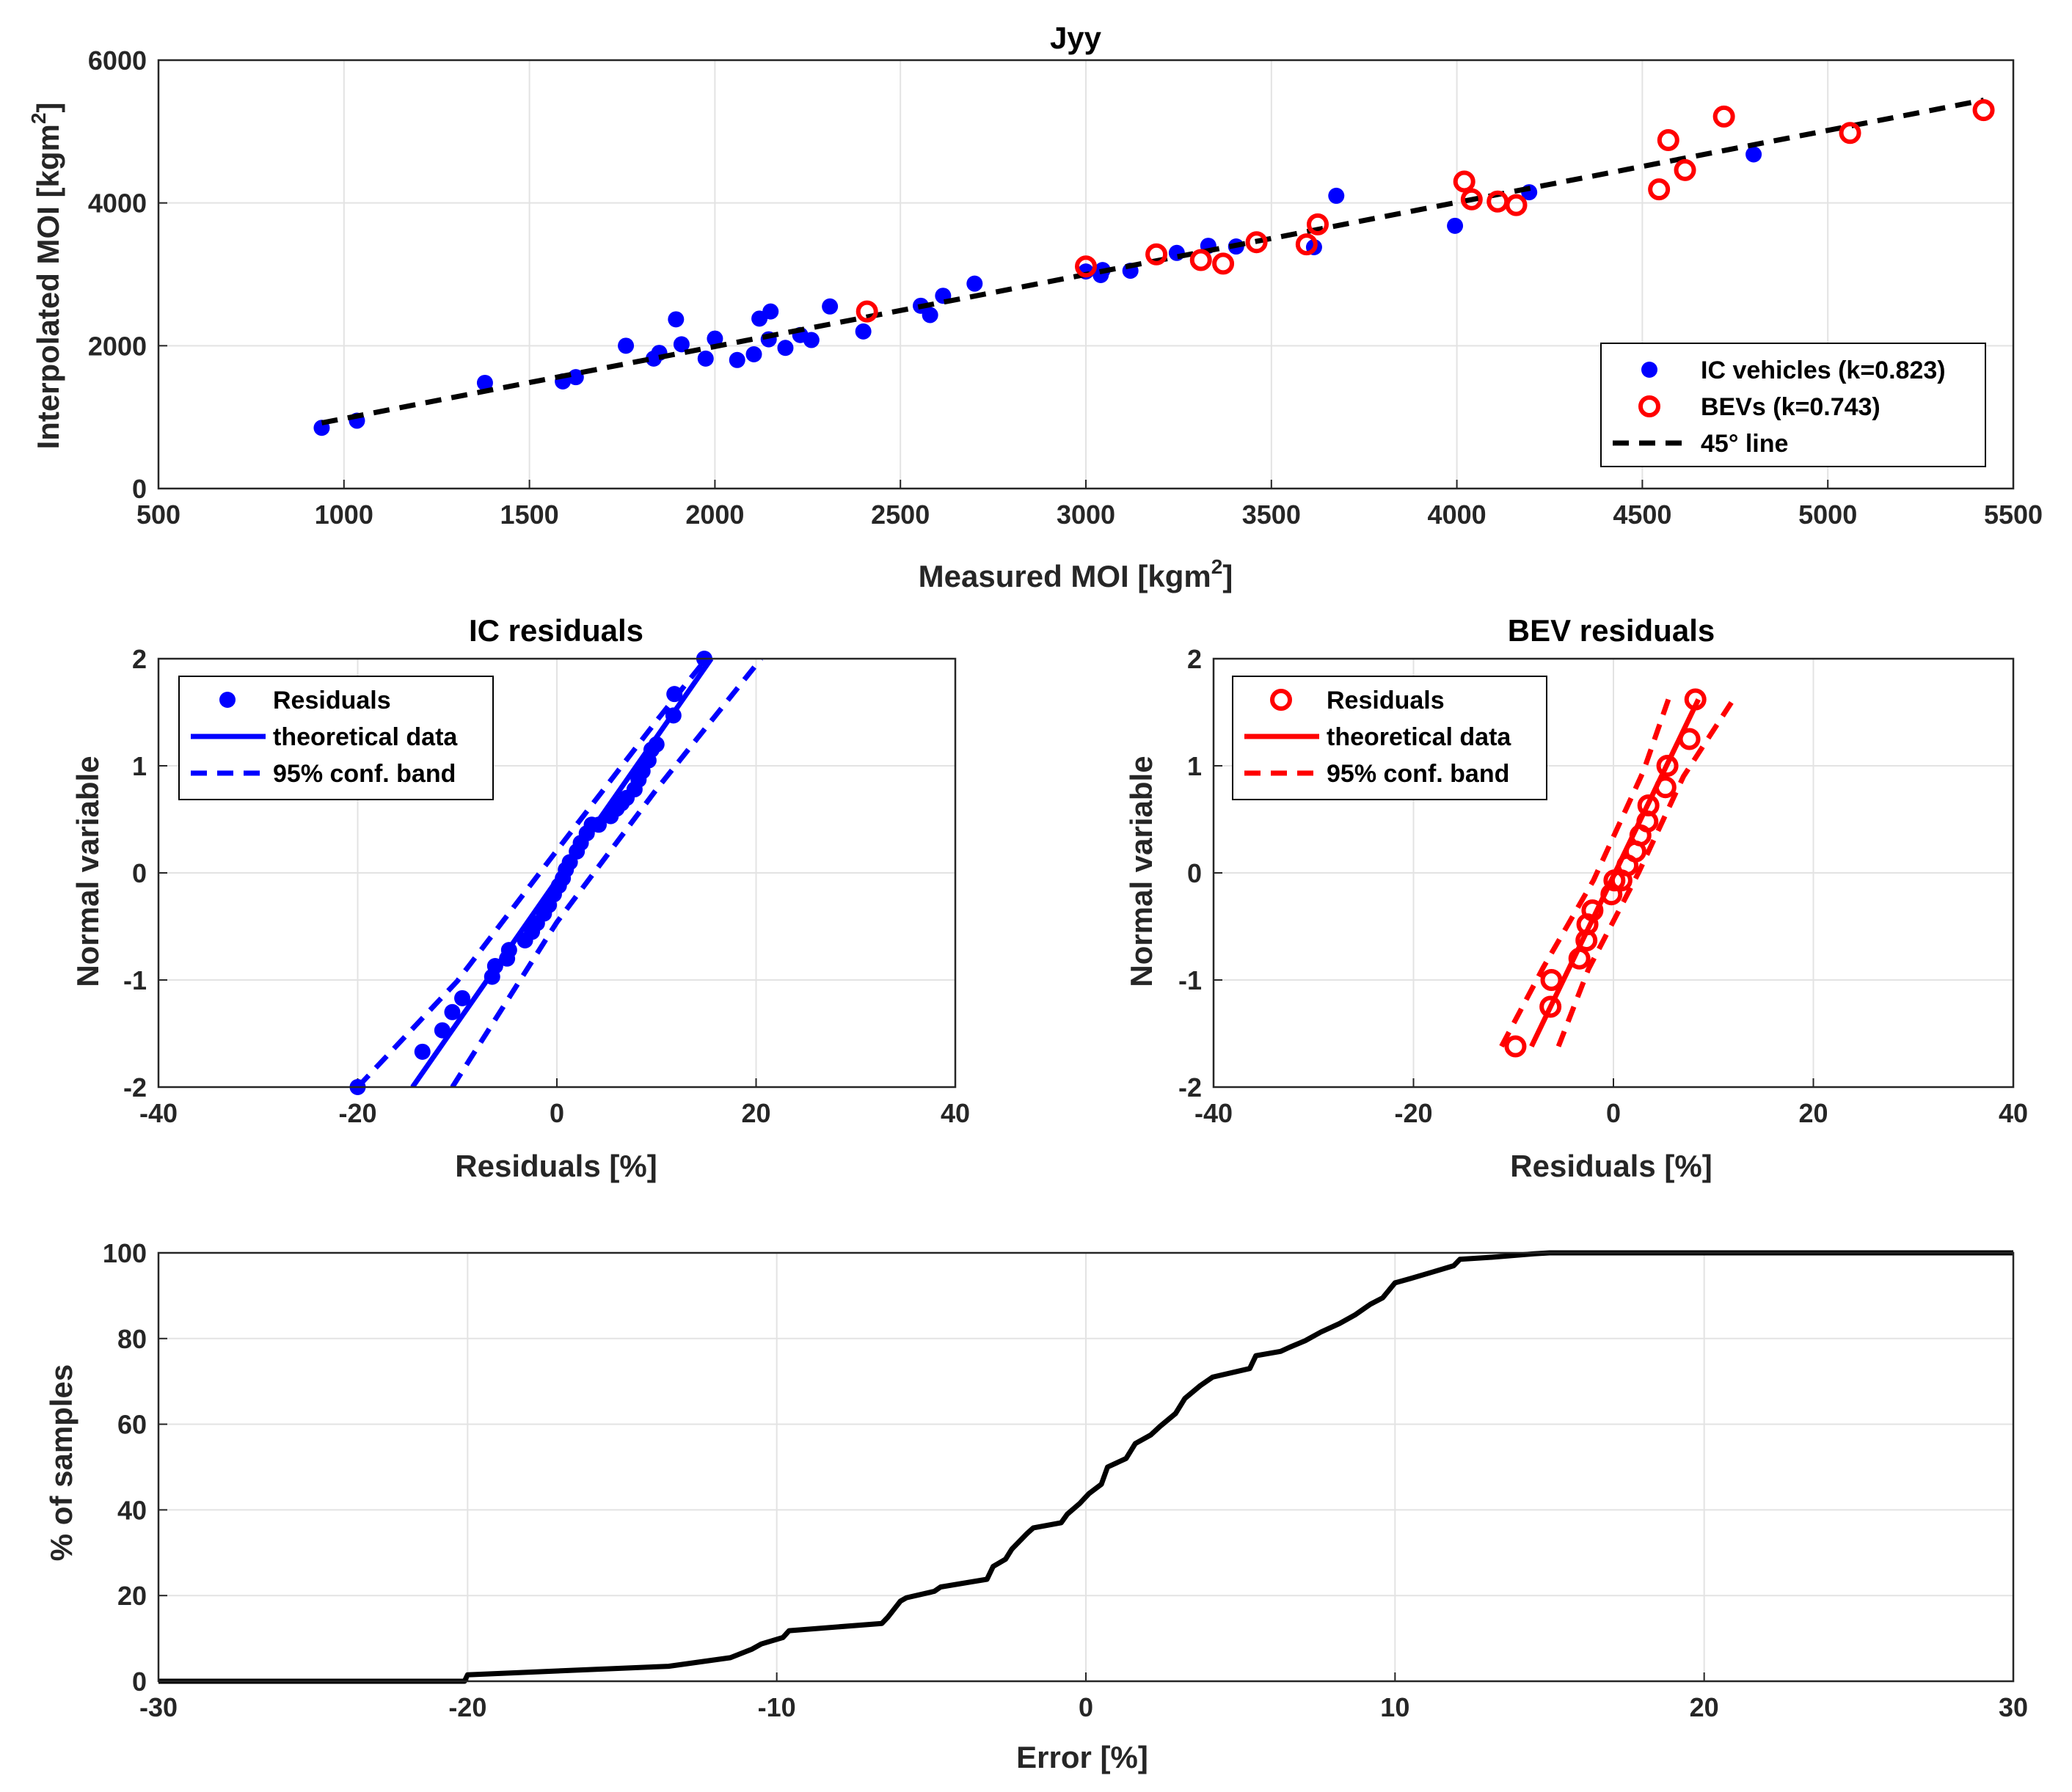  Describe the element at coordinates (1813, 1113) in the screenshot. I see `bev-x-tick-label: 20` at that location.